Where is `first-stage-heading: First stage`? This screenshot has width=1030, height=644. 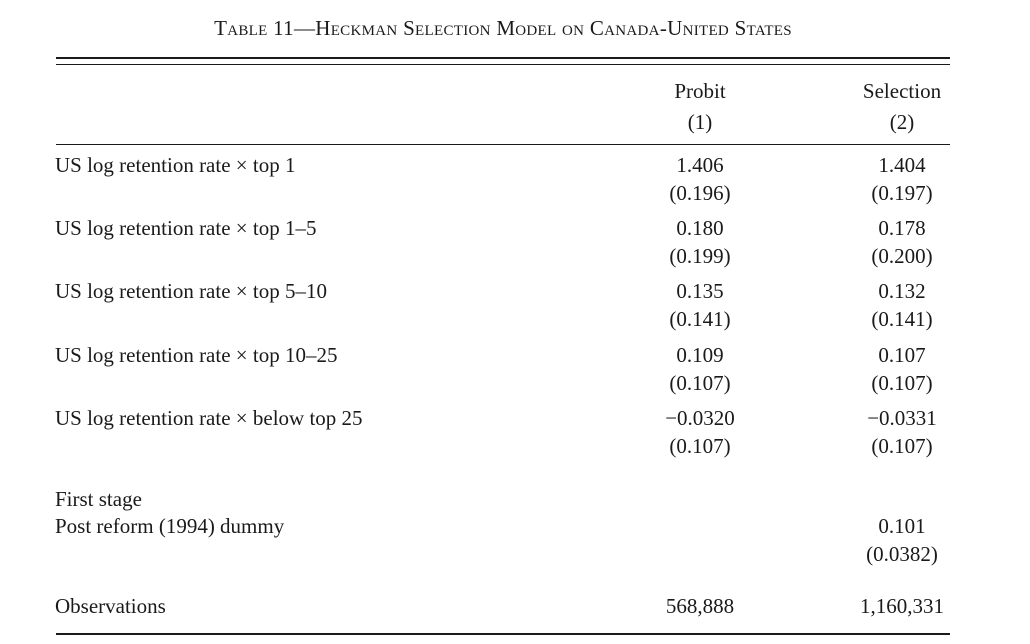 first-stage-heading: First stage is located at coordinates (98, 499).